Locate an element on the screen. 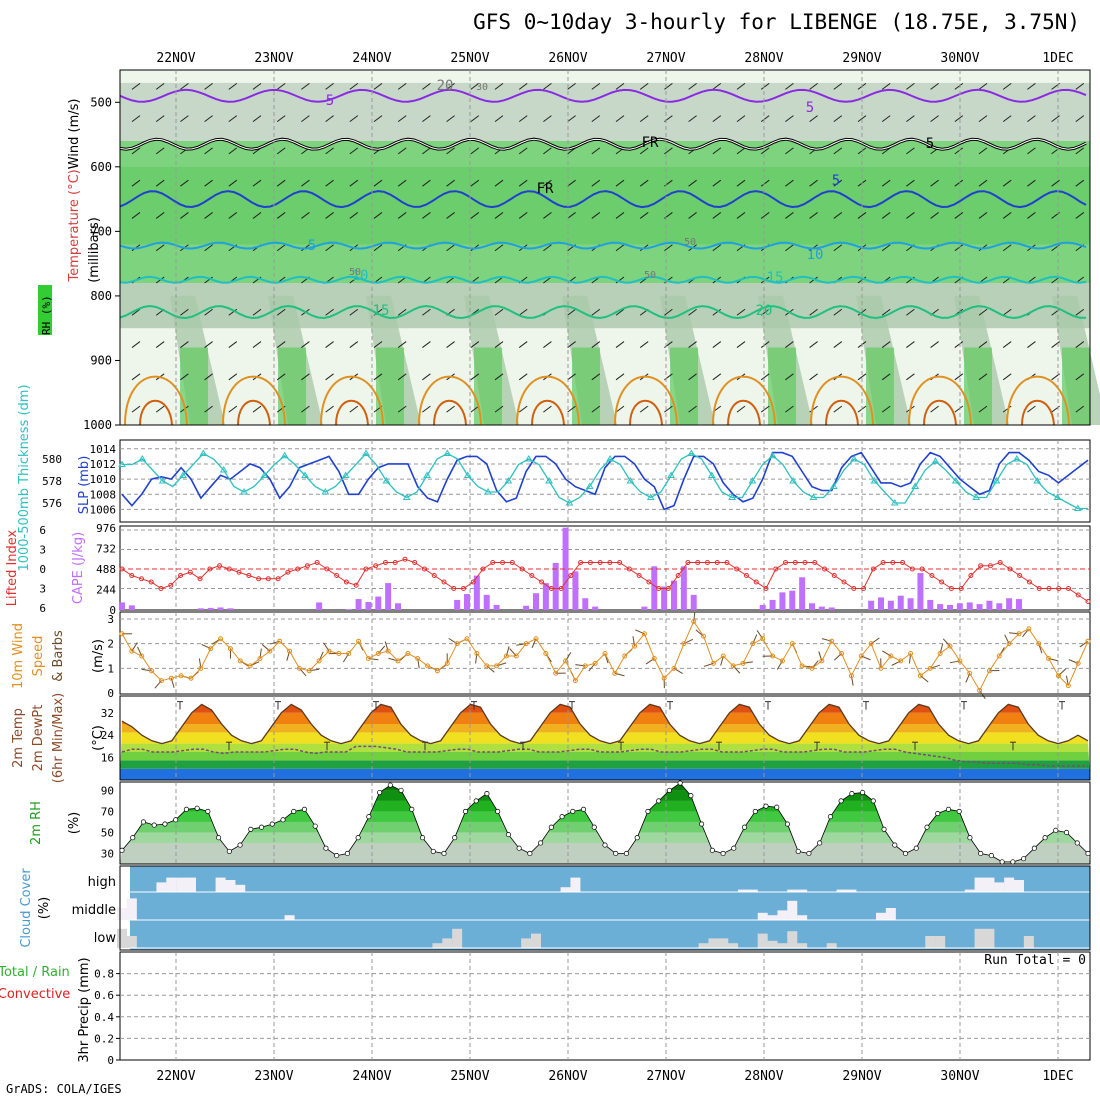  lifted-index-tick-label: 0 is located at coordinates (42, 569).